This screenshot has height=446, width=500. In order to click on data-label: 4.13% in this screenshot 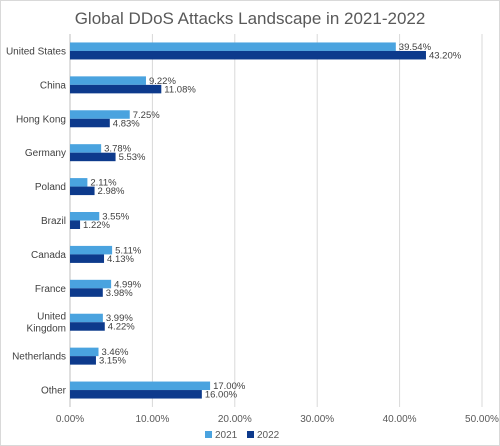, I will do `click(120, 259)`.